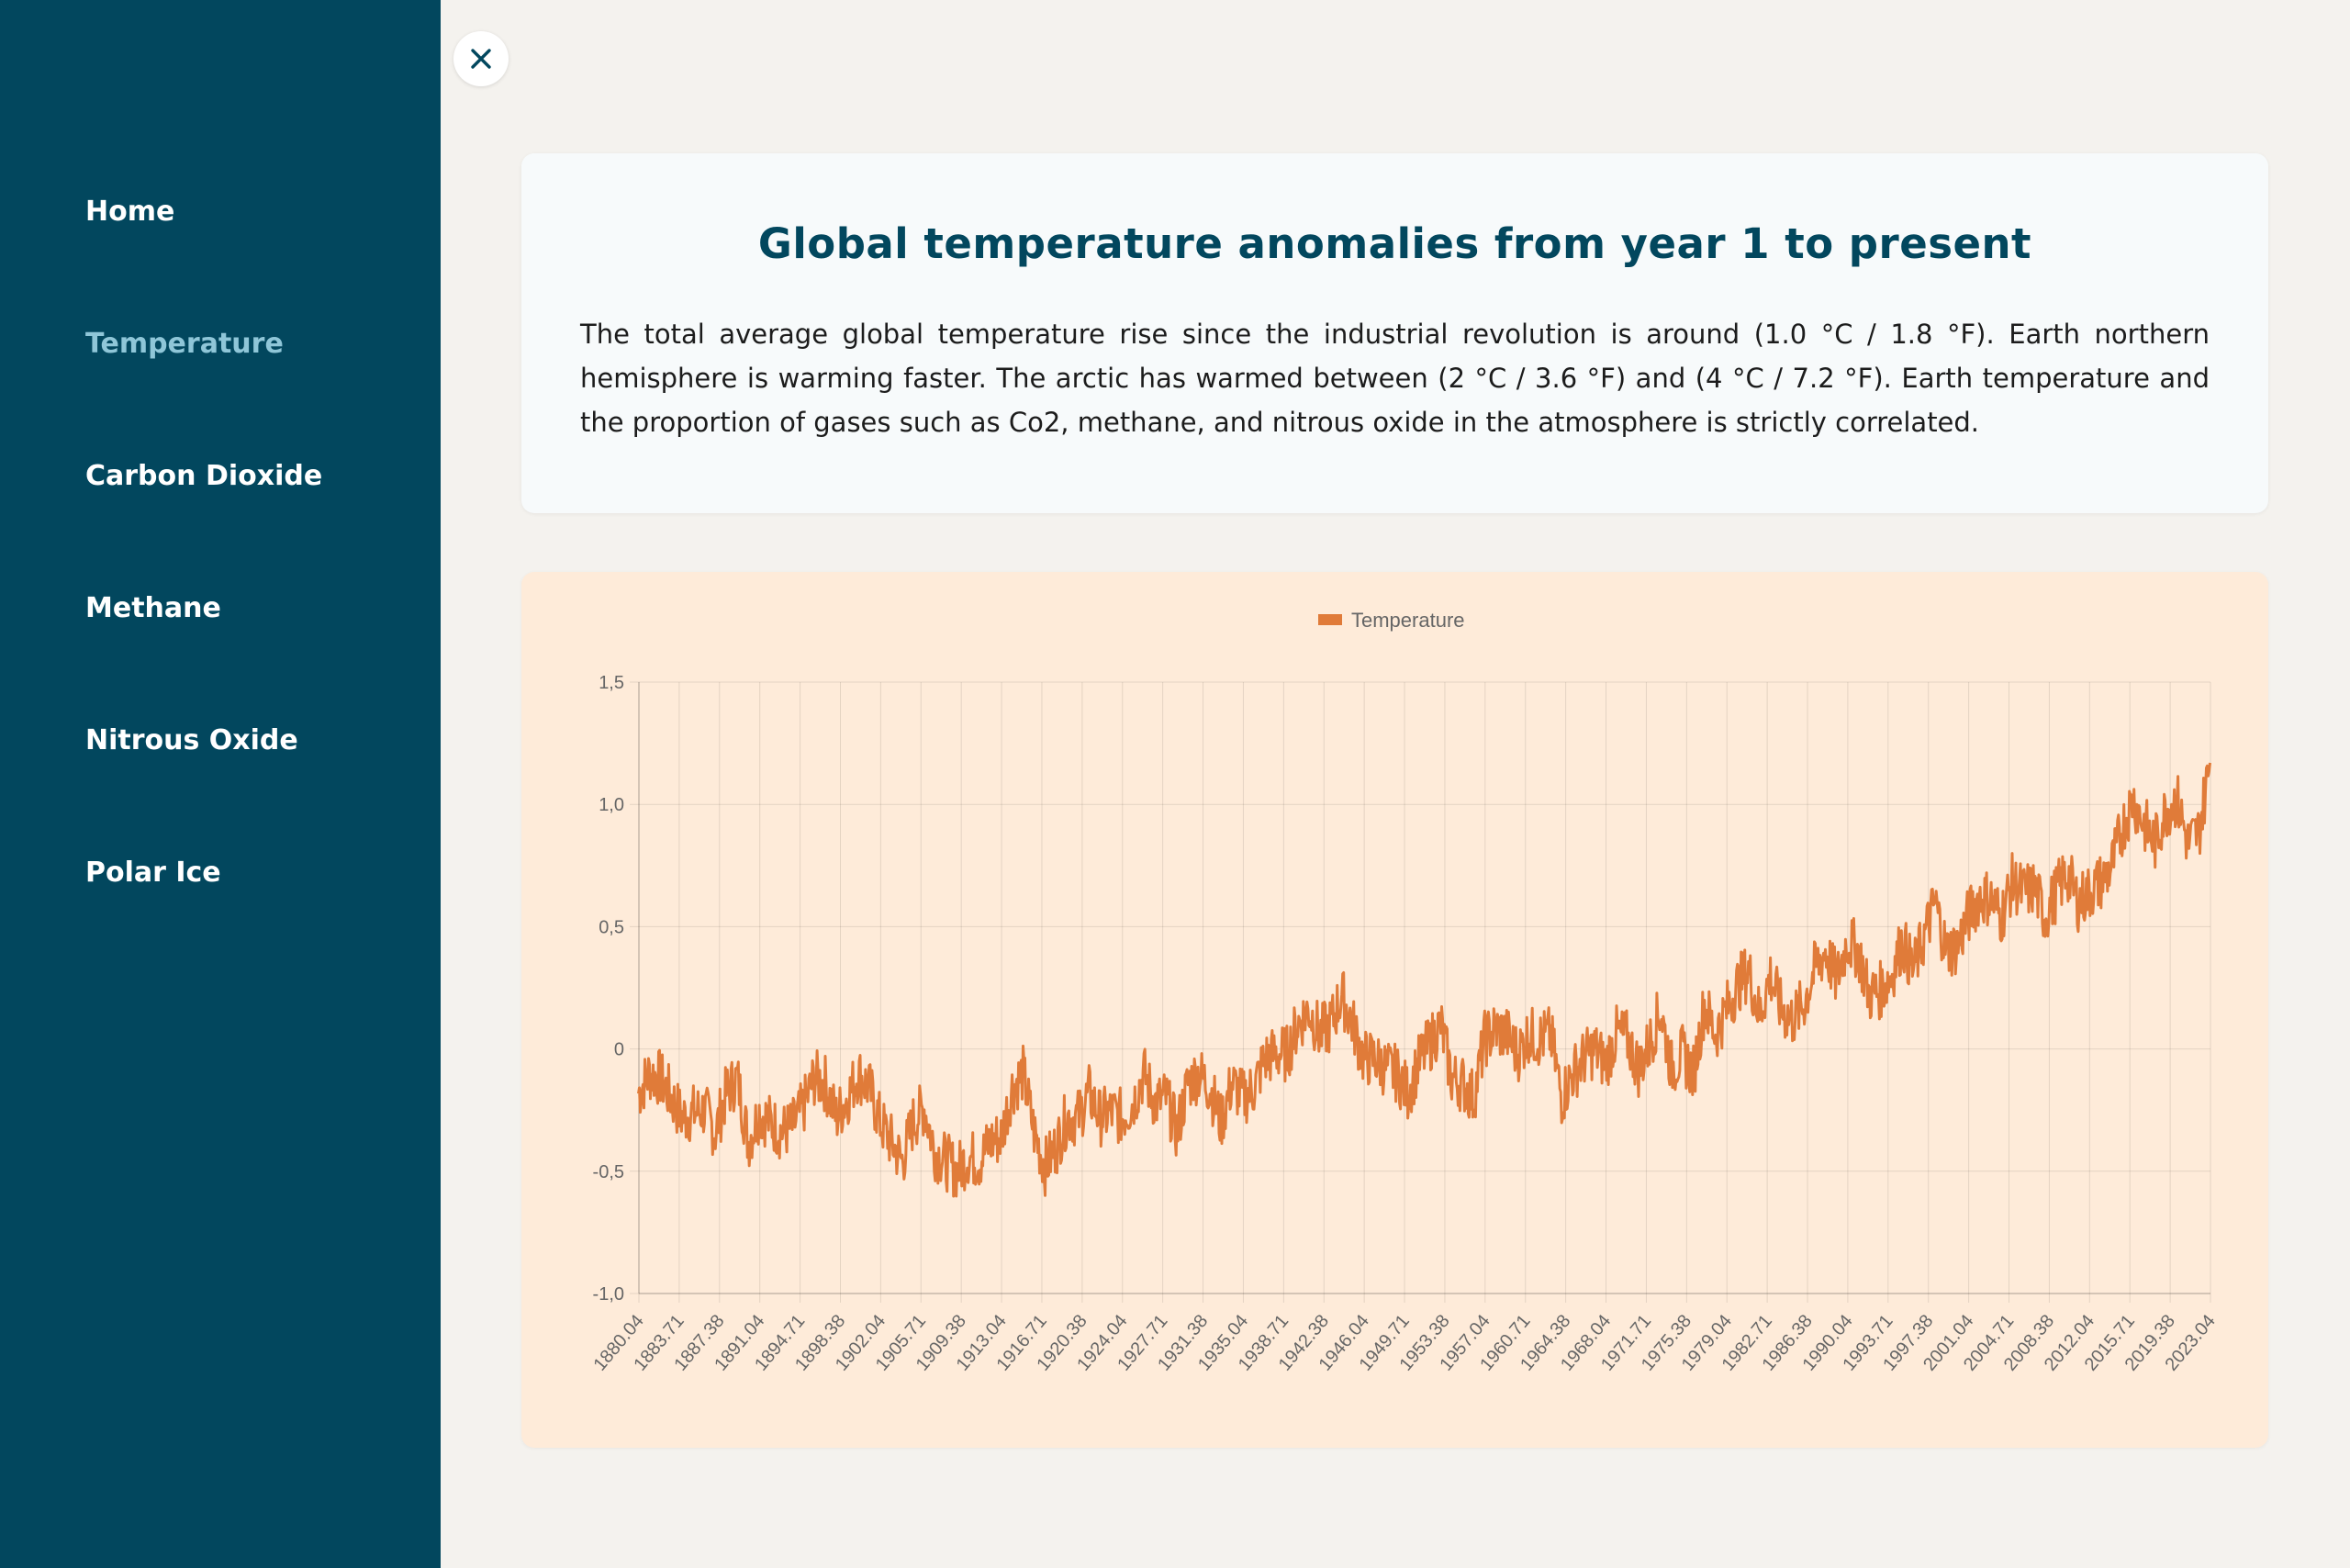  I want to click on y-tick-label: -1,0, so click(608, 1294).